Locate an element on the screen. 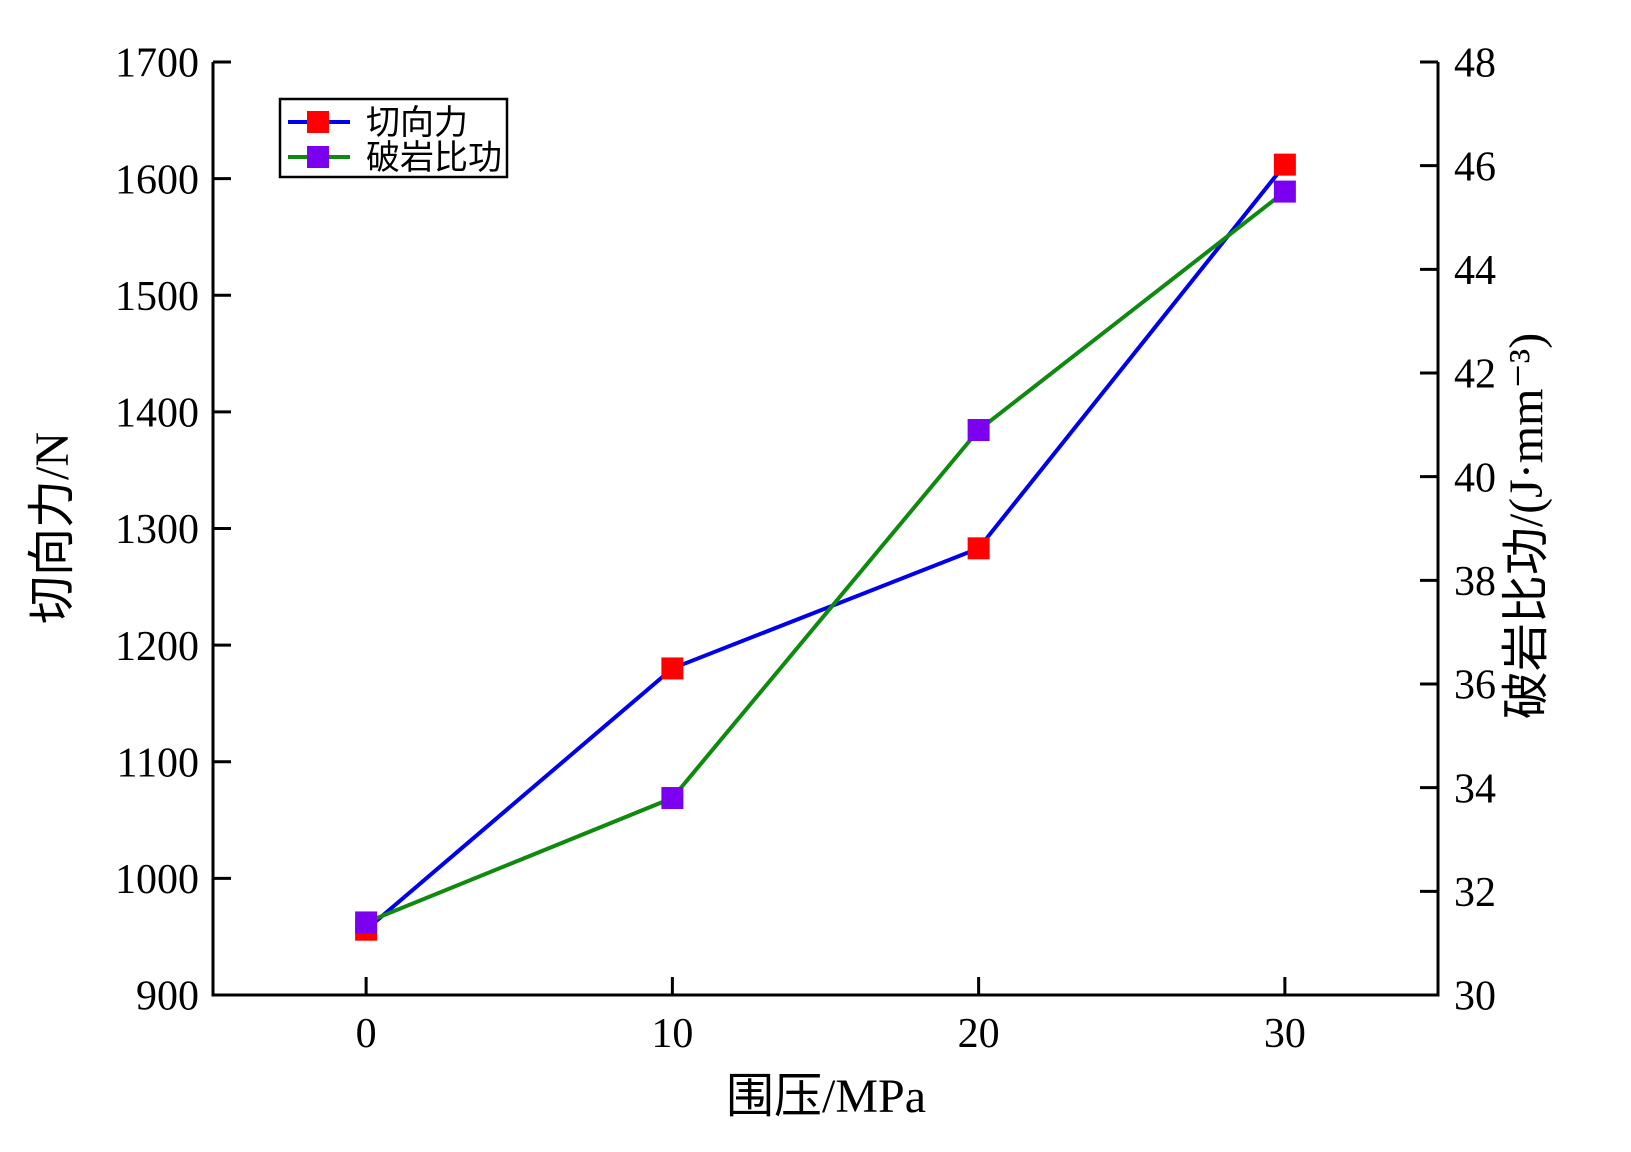 This screenshot has height=1152, width=1631. y-right-tick-label: 32 is located at coordinates (1475, 893).